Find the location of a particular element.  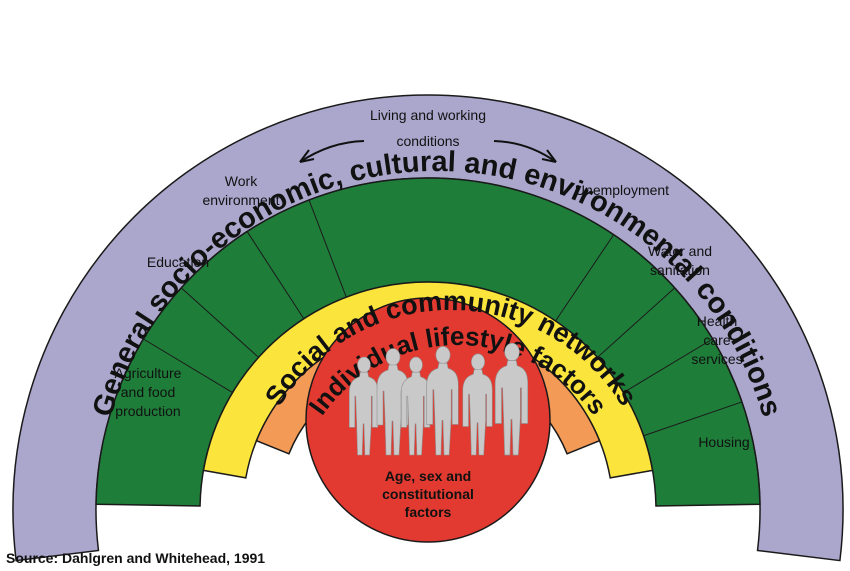

sector-agriculture: Agriculture and food production is located at coordinates (148, 392).